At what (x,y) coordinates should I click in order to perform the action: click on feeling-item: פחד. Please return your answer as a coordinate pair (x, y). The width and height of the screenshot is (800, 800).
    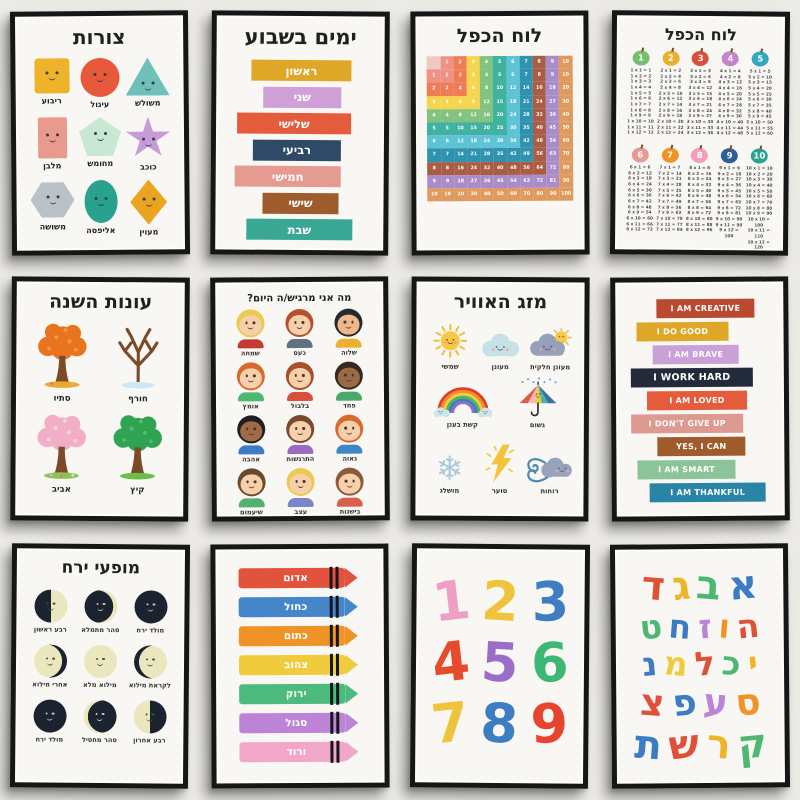
    Looking at the image, I should click on (349, 385).